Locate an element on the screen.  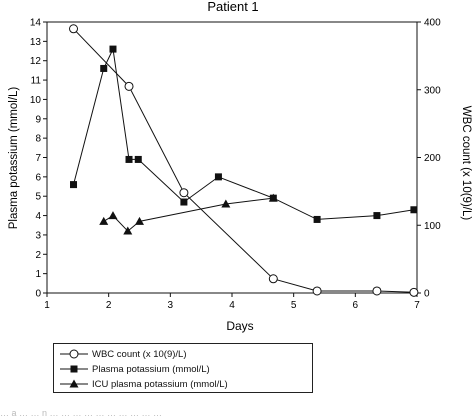
x-tick-label: 2 is located at coordinates (109, 305).